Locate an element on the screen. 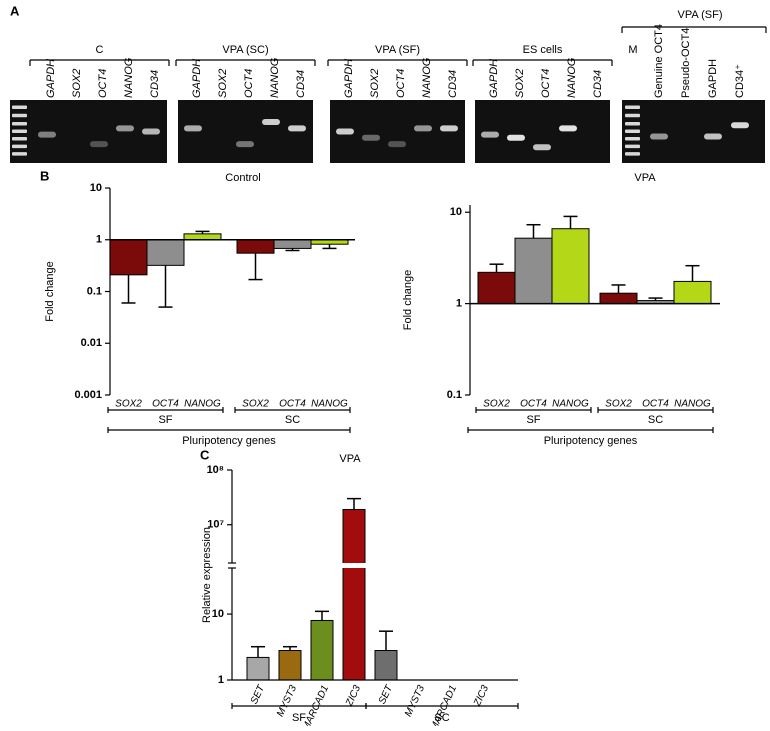 Image resolution: width=770 pixels, height=731 pixels. y-axis-label: Relative expression is located at coordinates (207, 575).